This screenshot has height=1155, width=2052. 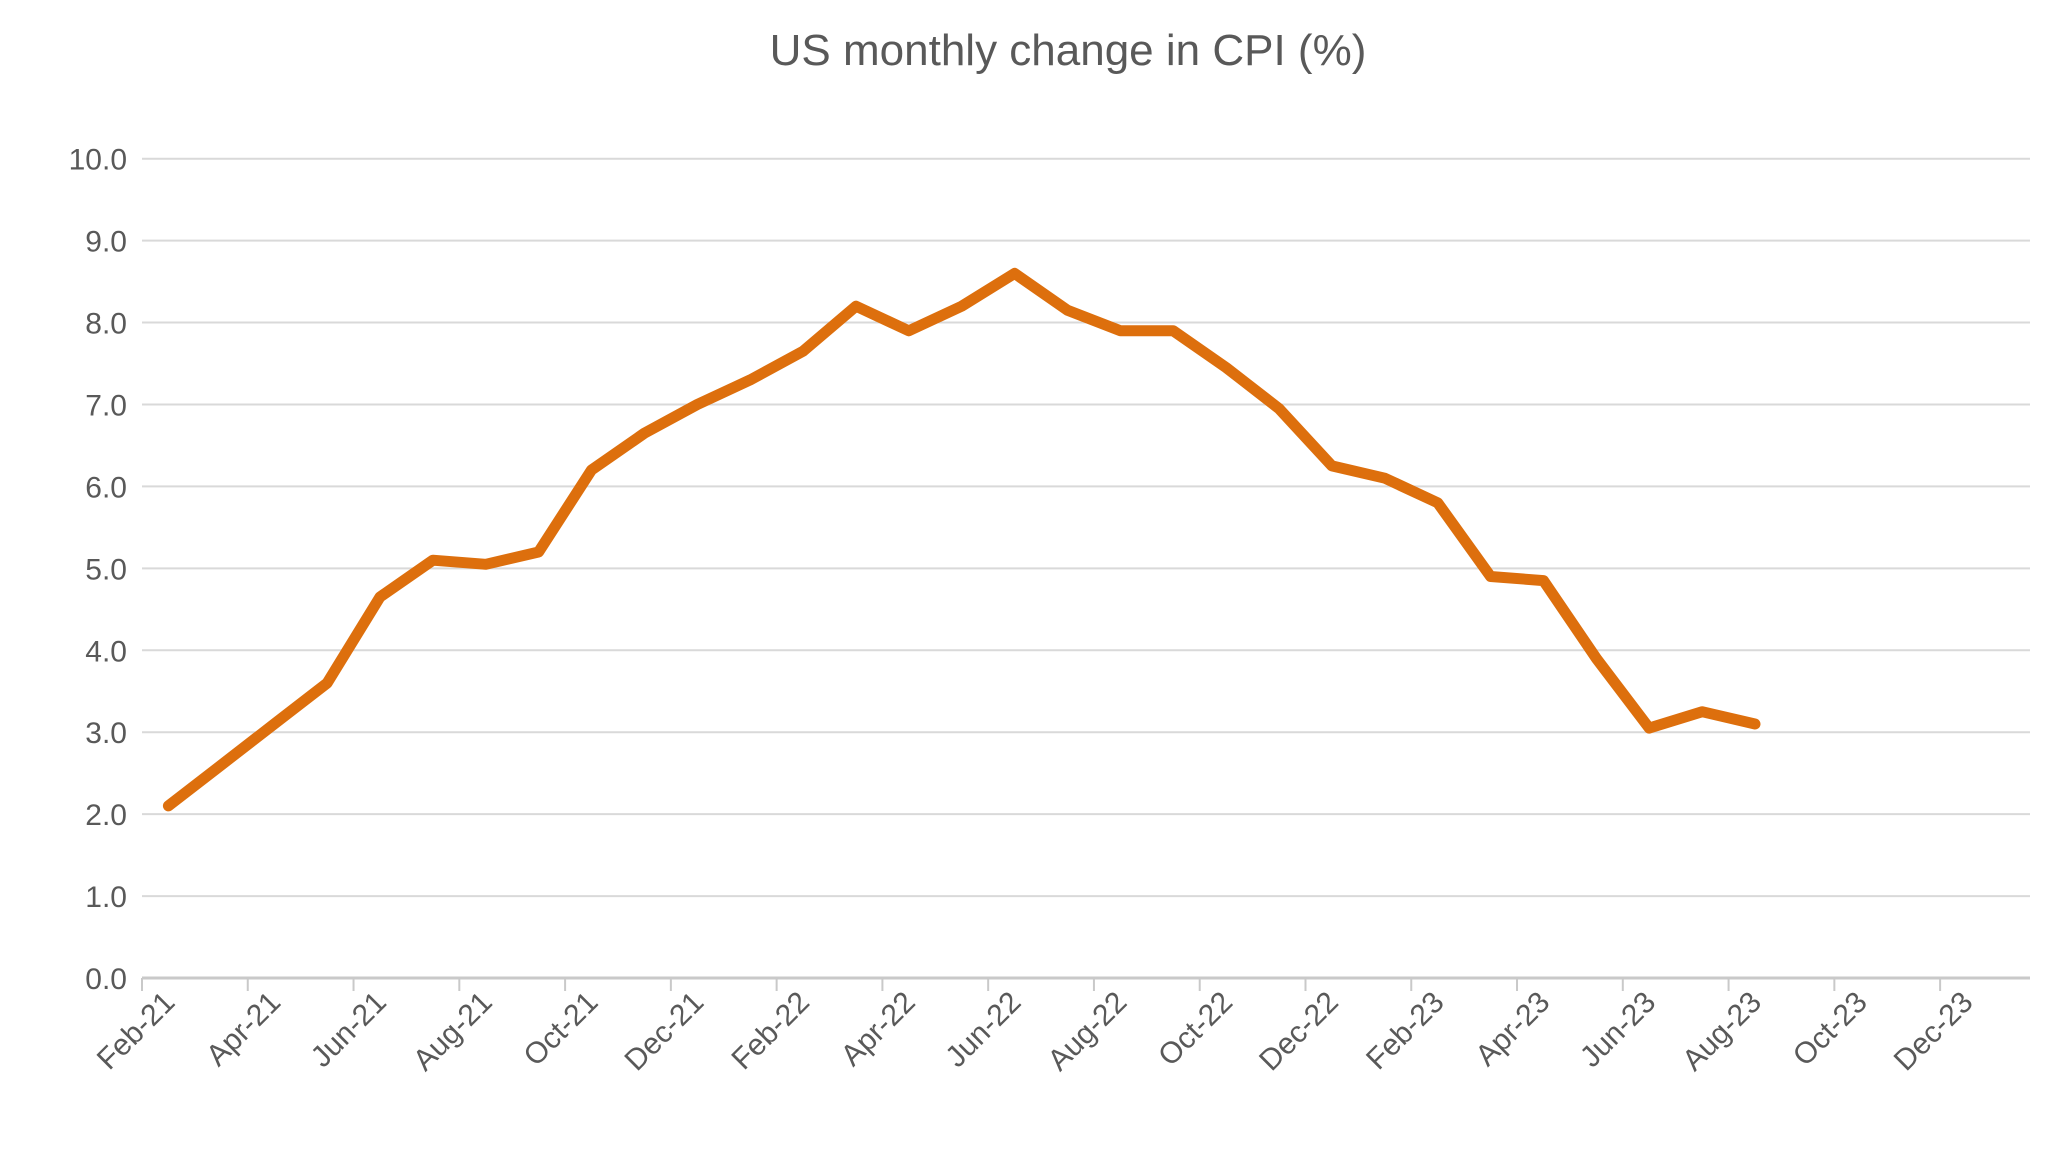 I want to click on x-axis-tick-label: Jun-23, so click(x=1618, y=1030).